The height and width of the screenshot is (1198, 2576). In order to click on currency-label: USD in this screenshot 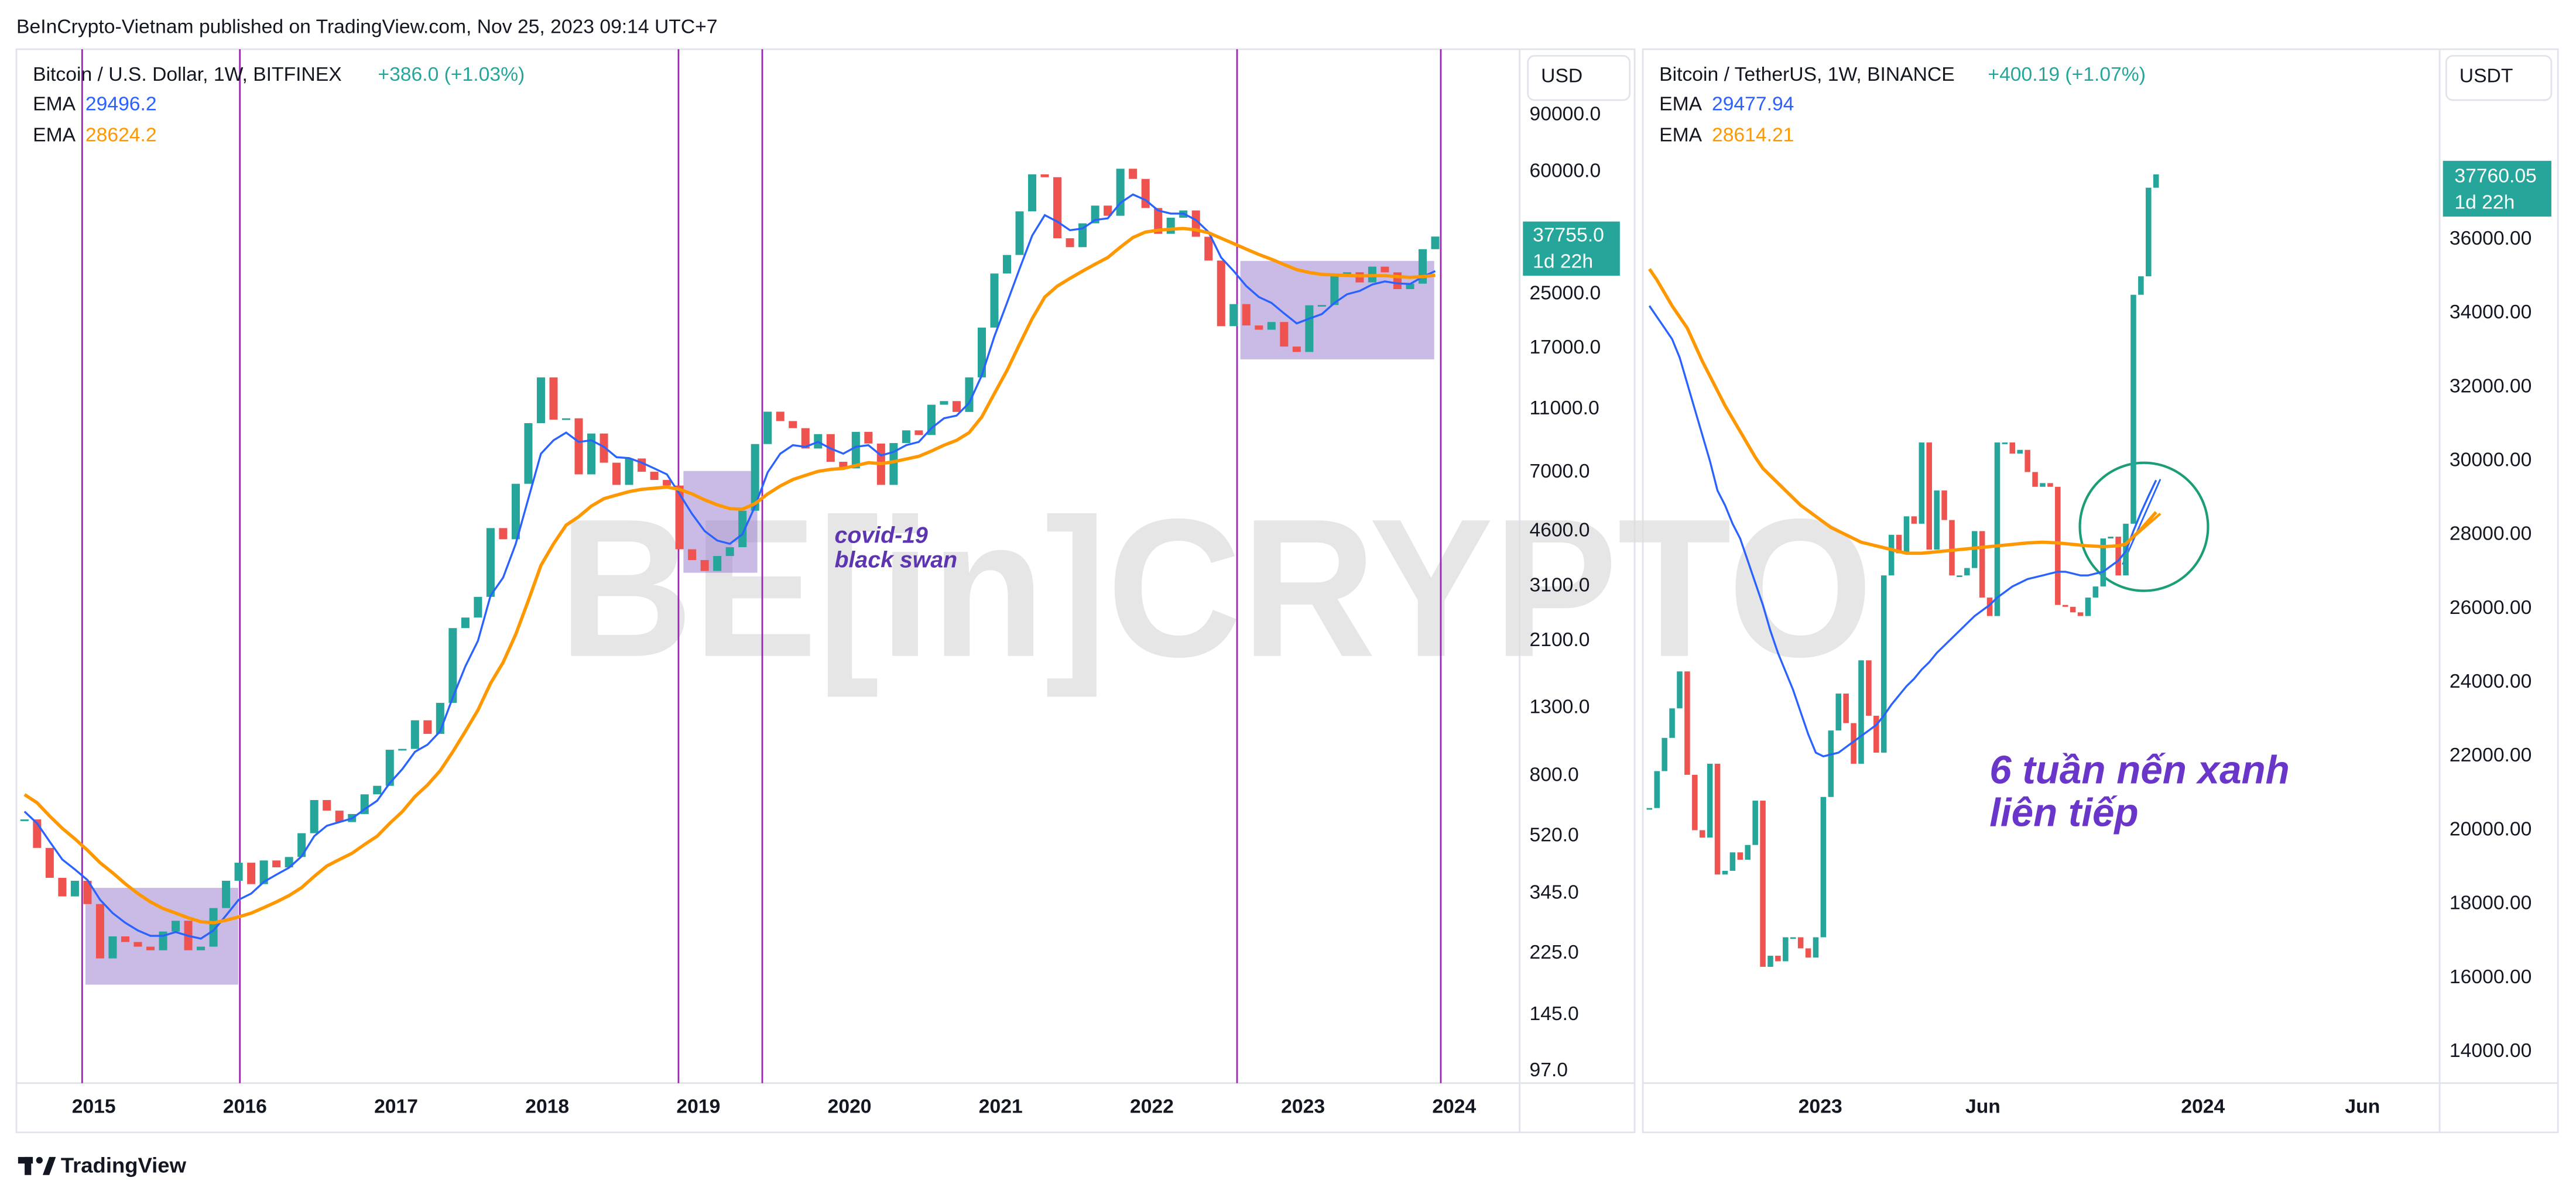, I will do `click(1561, 77)`.